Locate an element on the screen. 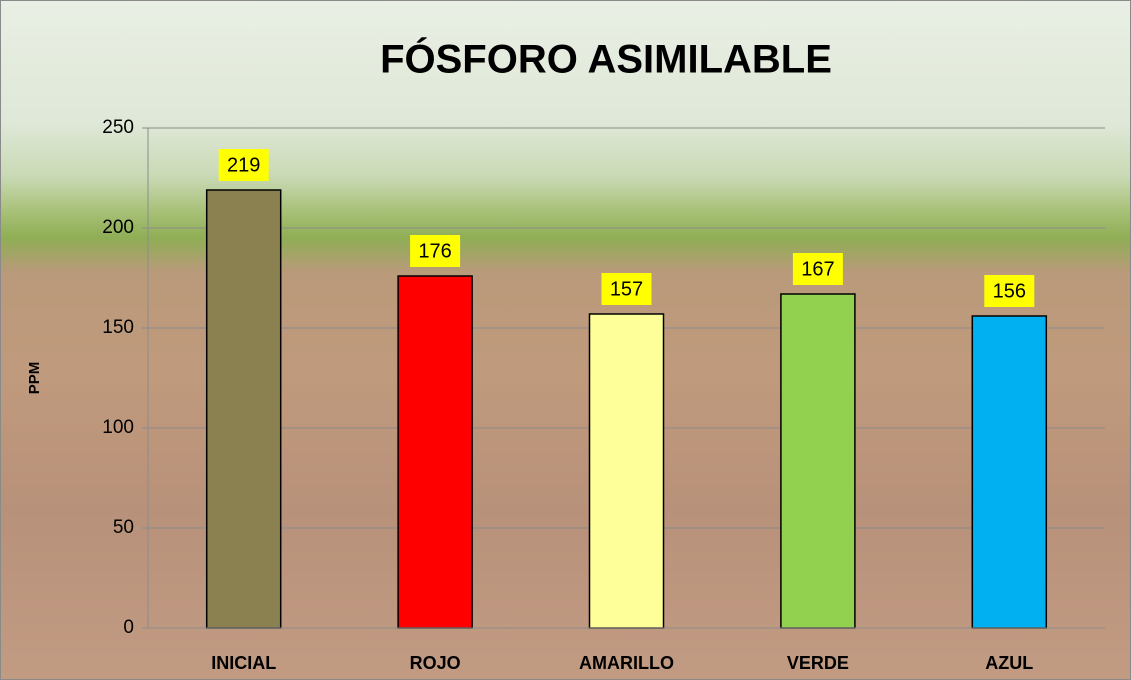 This screenshot has width=1131, height=680. y-tick-label: 200 is located at coordinates (118, 227).